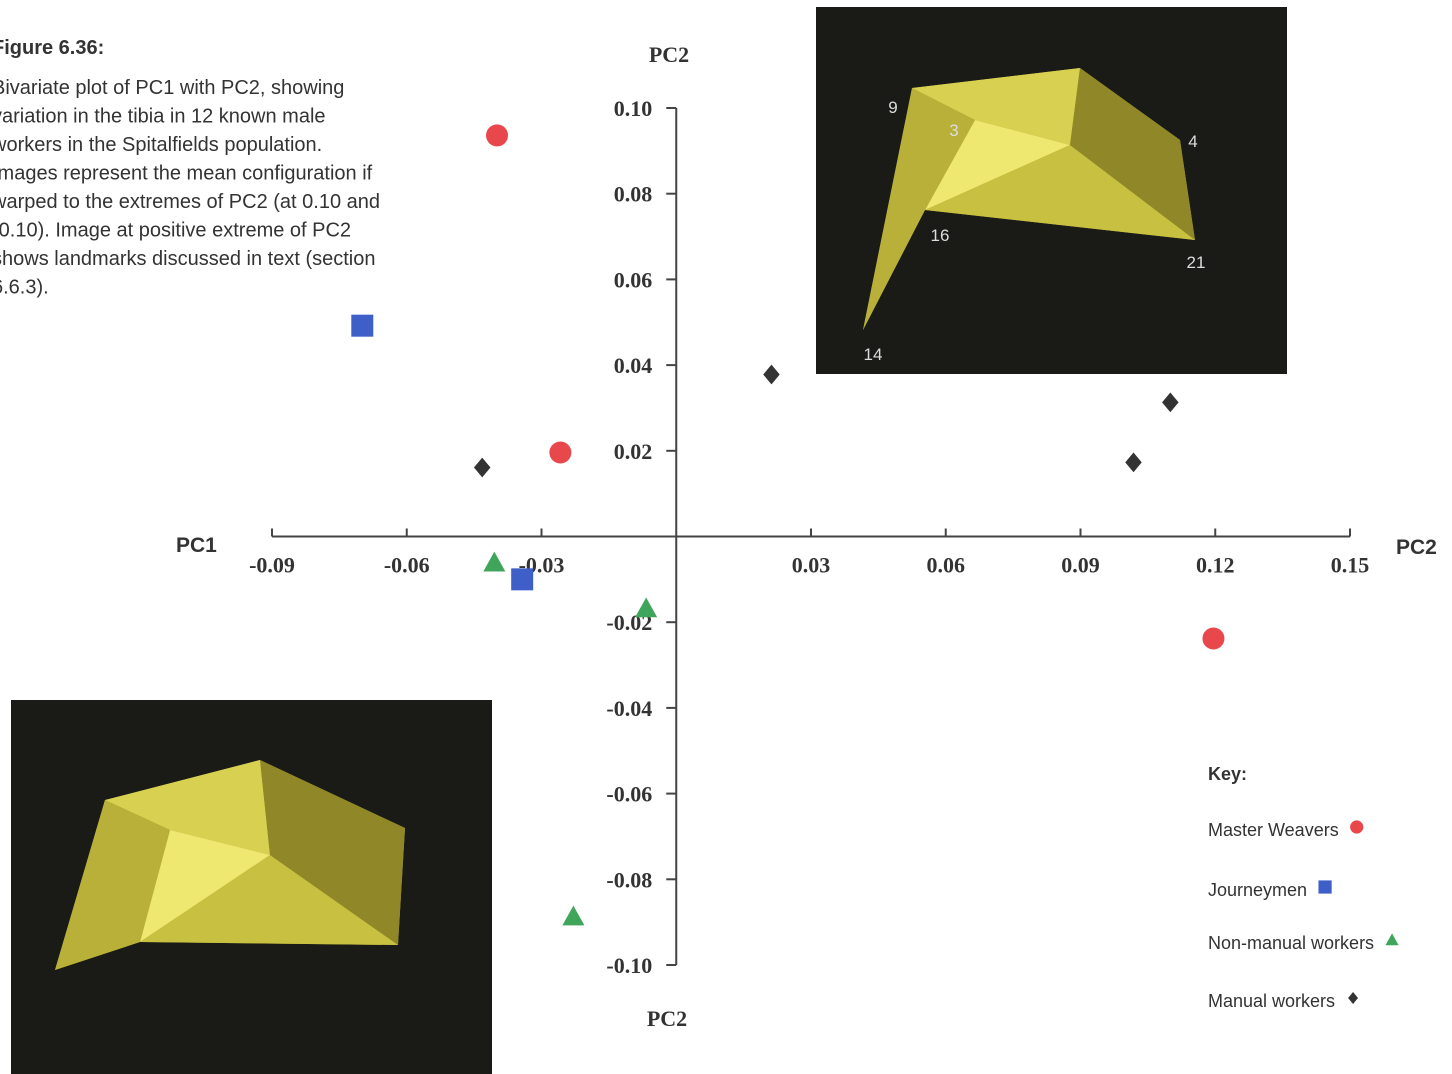 This screenshot has width=1452, height=1074. I want to click on x-tick-label: 0.12, so click(1215, 565).